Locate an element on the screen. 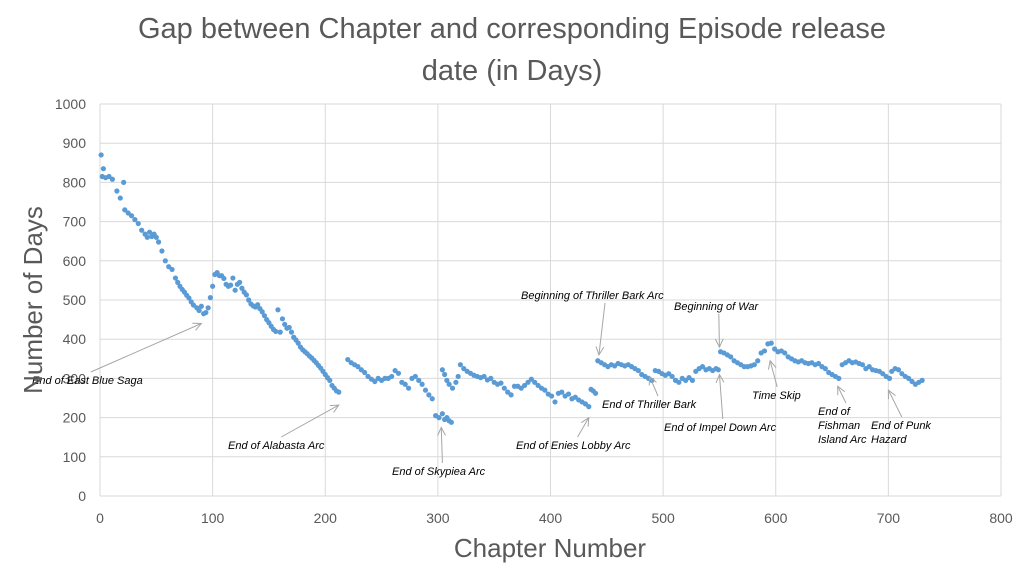 The height and width of the screenshot is (578, 1024). y-axis-title: Number of Days is located at coordinates (33, 300).